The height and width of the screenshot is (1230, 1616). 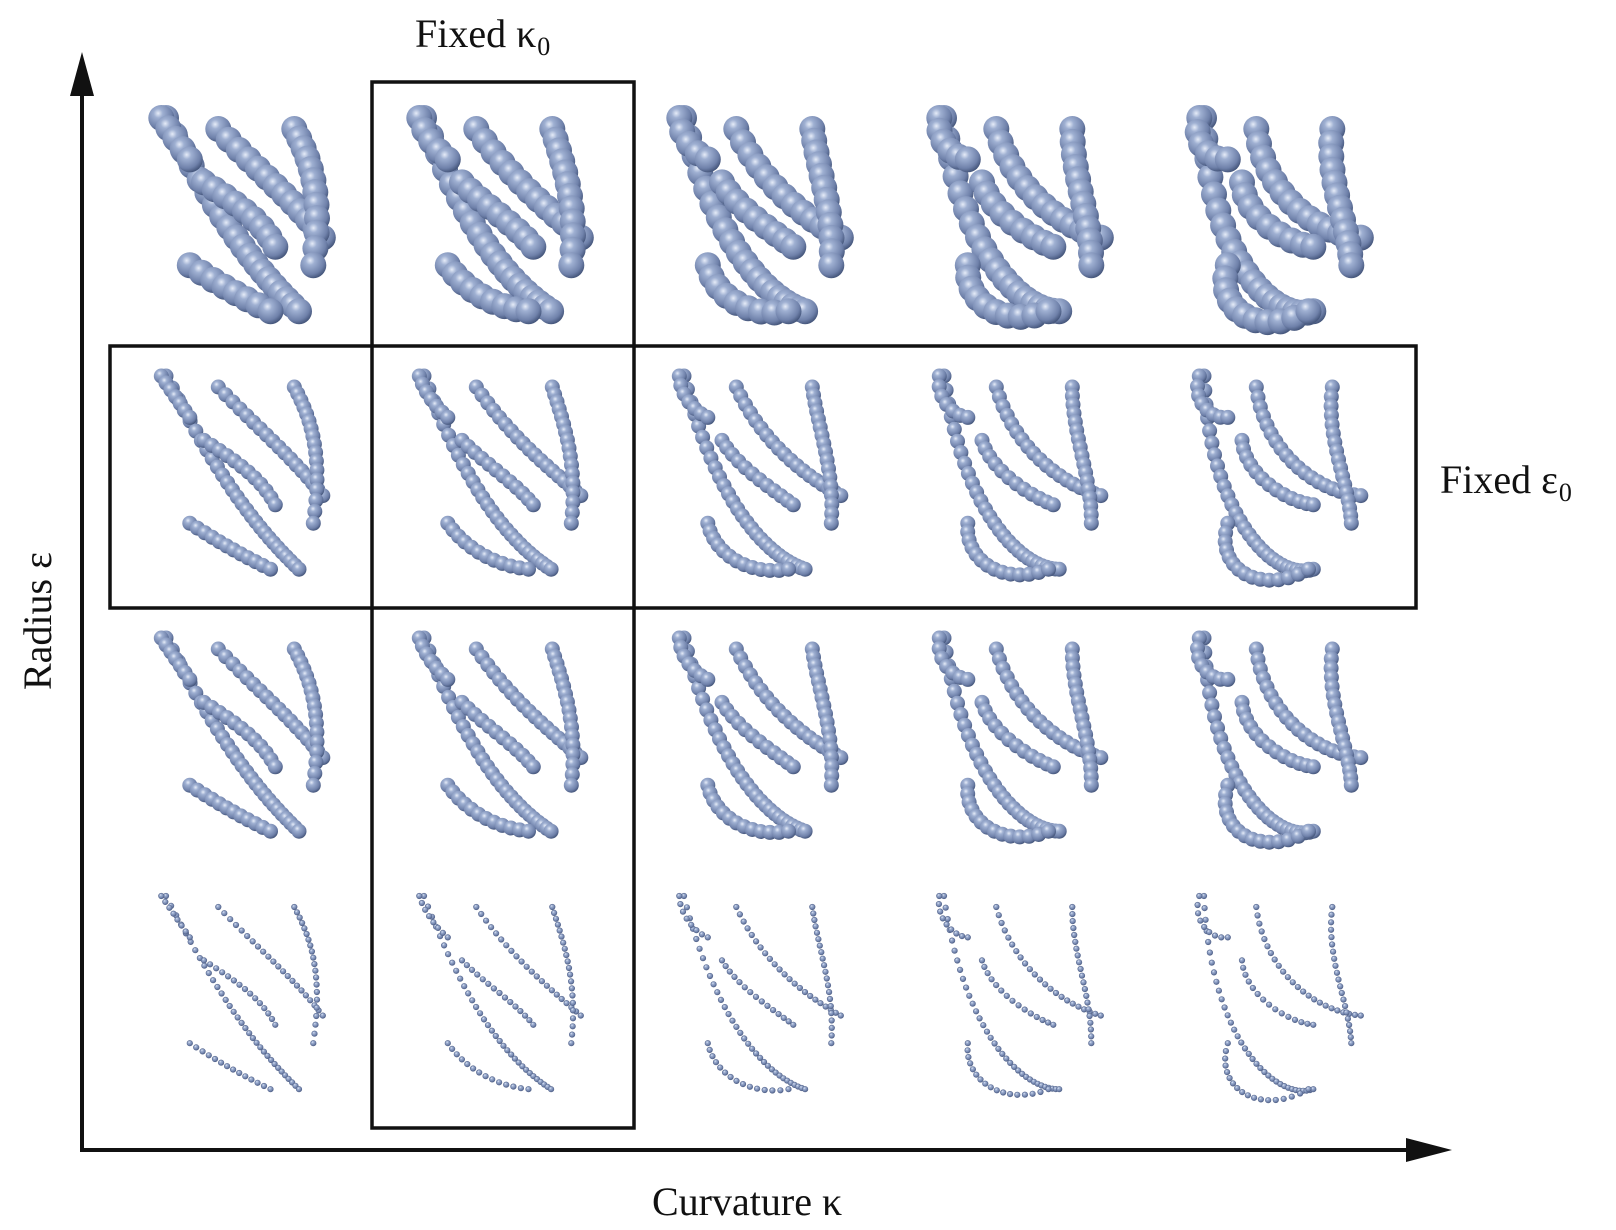 What do you see at coordinates (500, 472) in the screenshot?
I see `cluster-r2-c2` at bounding box center [500, 472].